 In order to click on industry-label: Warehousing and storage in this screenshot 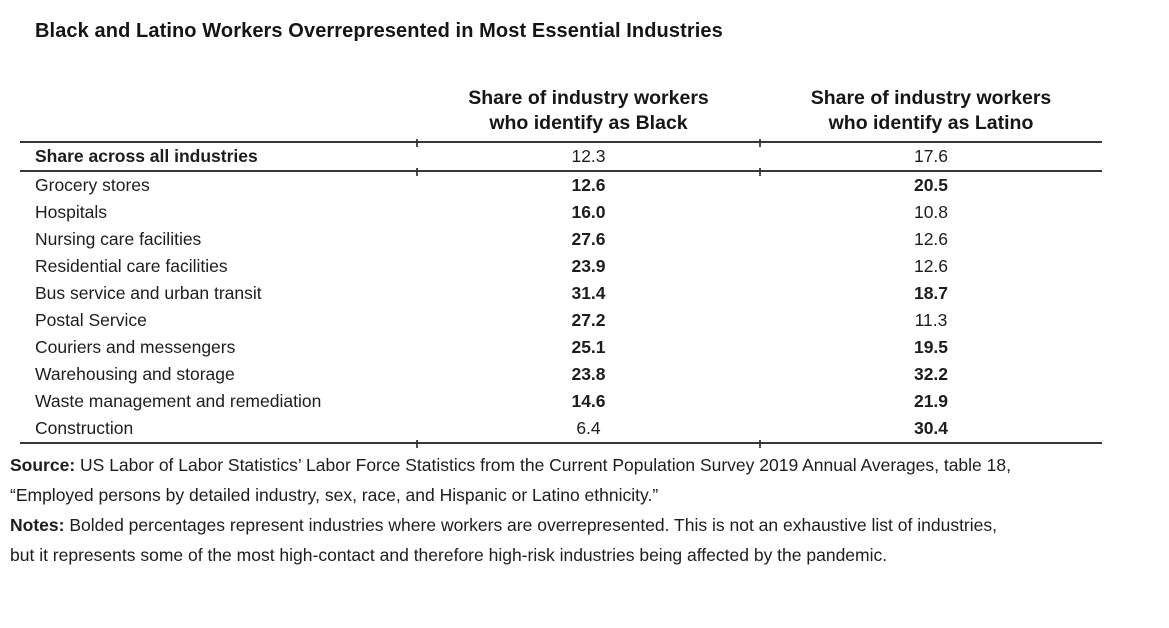, I will do `click(135, 374)`.